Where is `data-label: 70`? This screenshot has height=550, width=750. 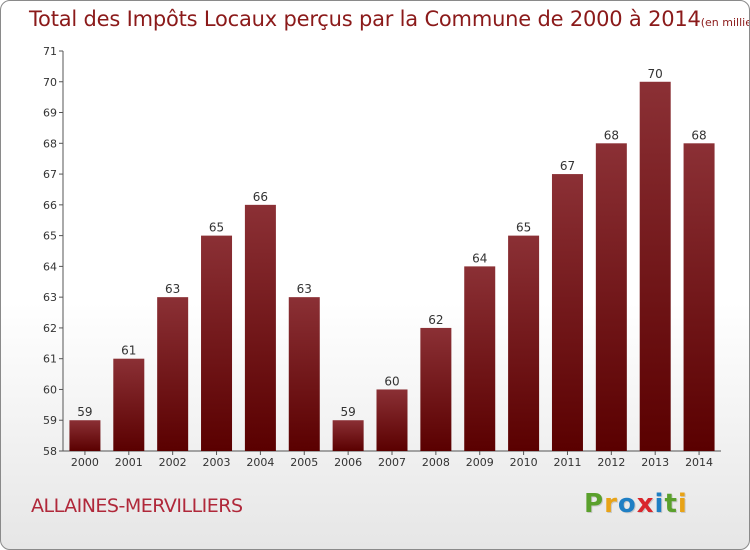
data-label: 70 is located at coordinates (655, 74).